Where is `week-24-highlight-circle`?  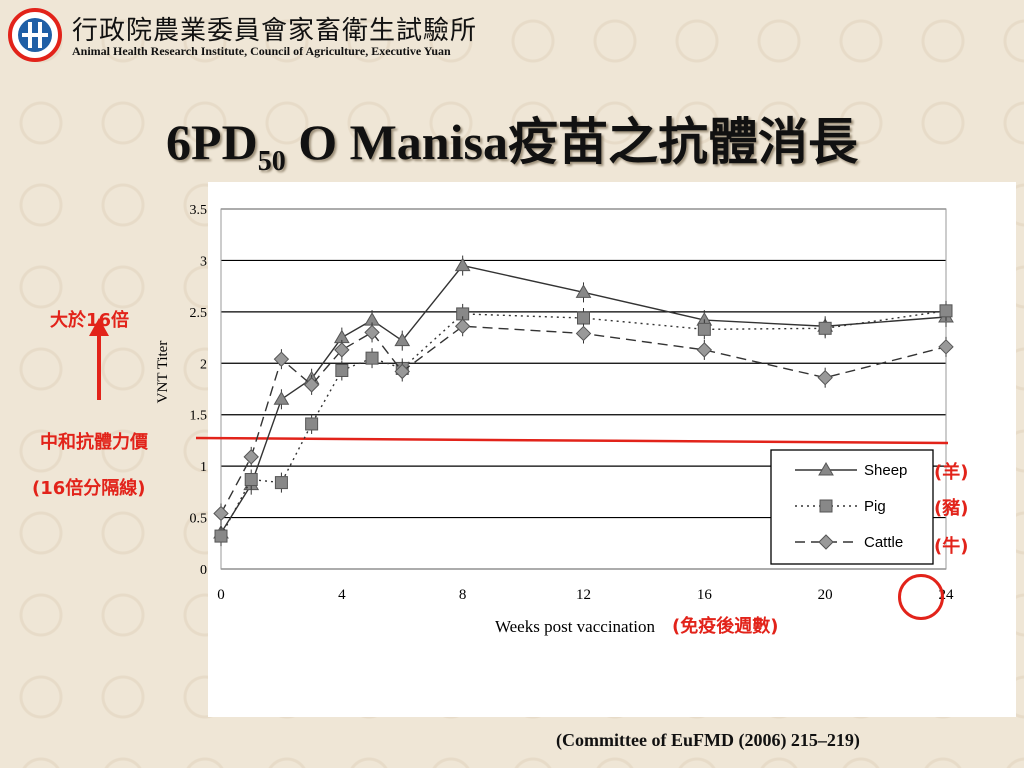
week-24-highlight-circle is located at coordinates (921, 597).